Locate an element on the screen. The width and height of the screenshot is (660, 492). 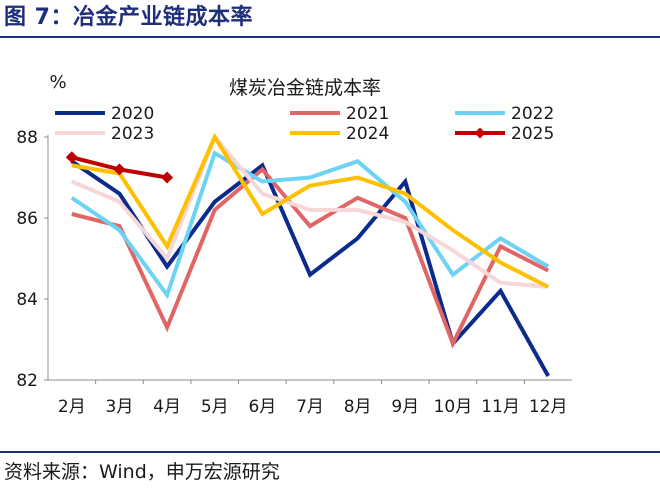
y-tick-label: 84 is located at coordinates (27, 300).